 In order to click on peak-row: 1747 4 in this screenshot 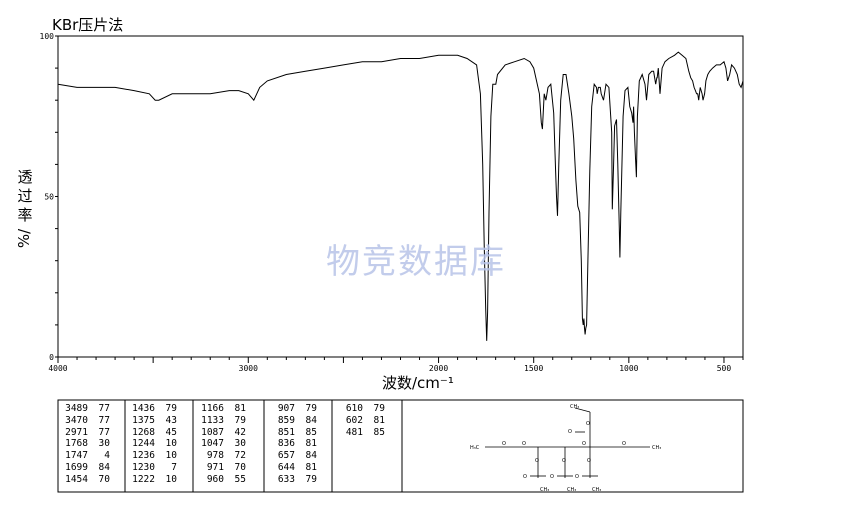, I will do `click(85, 456)`.